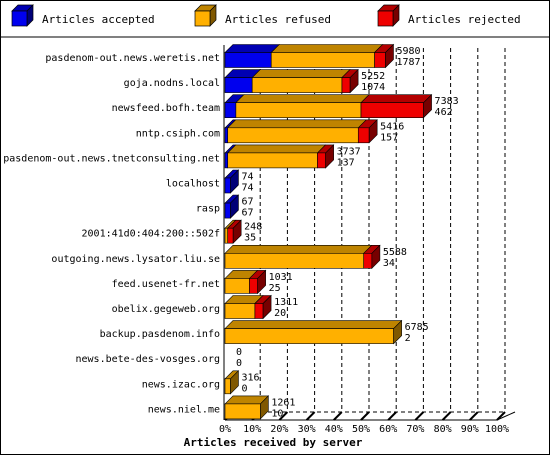 Image resolution: width=550 pixels, height=455 pixels. Describe the element at coordinates (275, 288) in the screenshot. I see `secondary-label: 25` at that location.